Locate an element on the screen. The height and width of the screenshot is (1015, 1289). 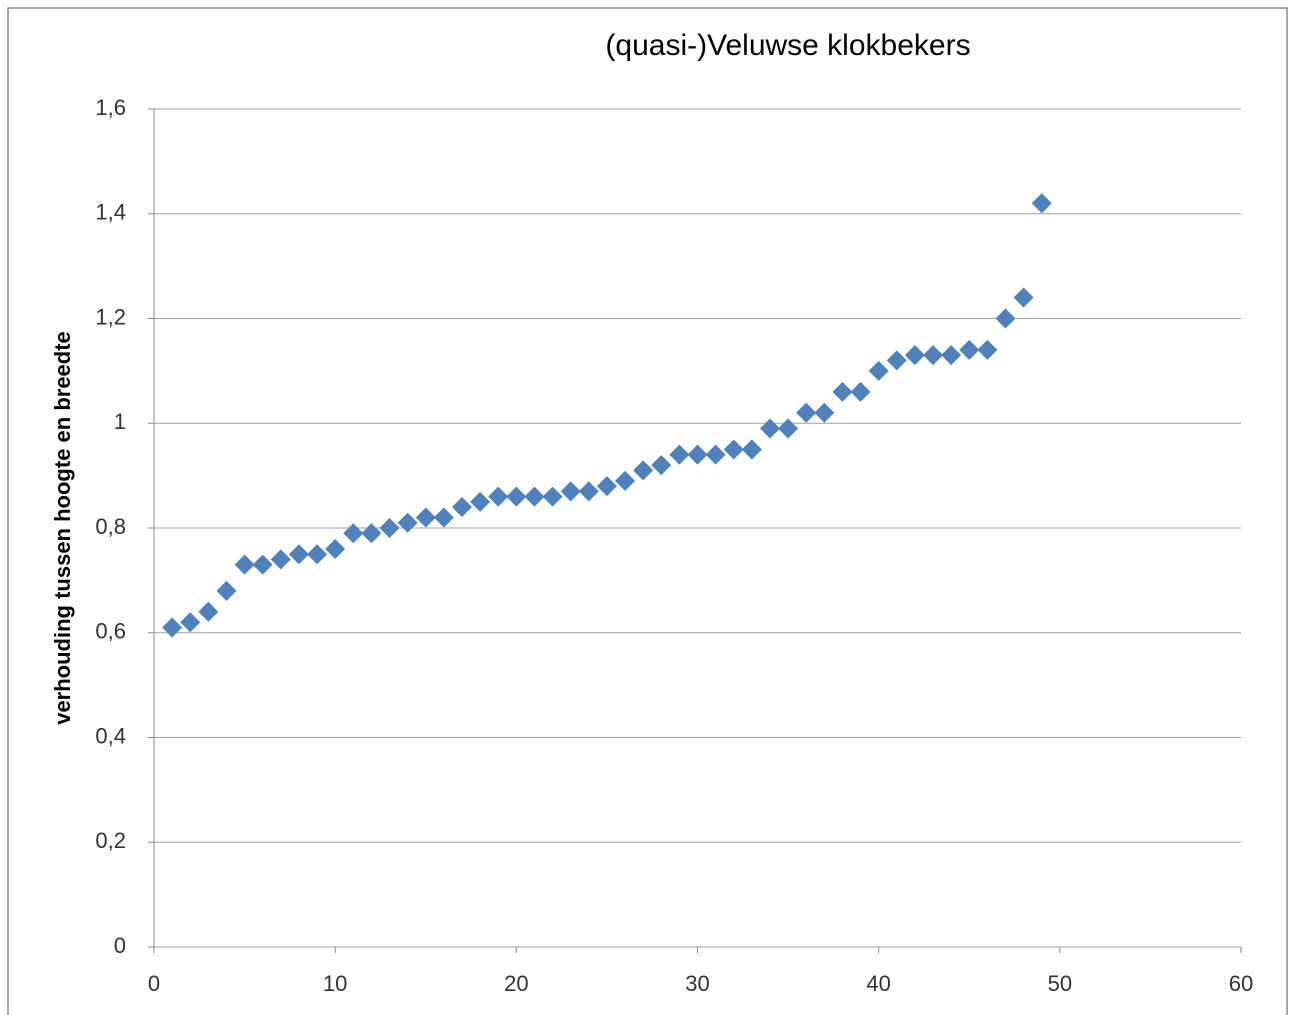
y-tick-label: 0,4 is located at coordinates (110, 735).